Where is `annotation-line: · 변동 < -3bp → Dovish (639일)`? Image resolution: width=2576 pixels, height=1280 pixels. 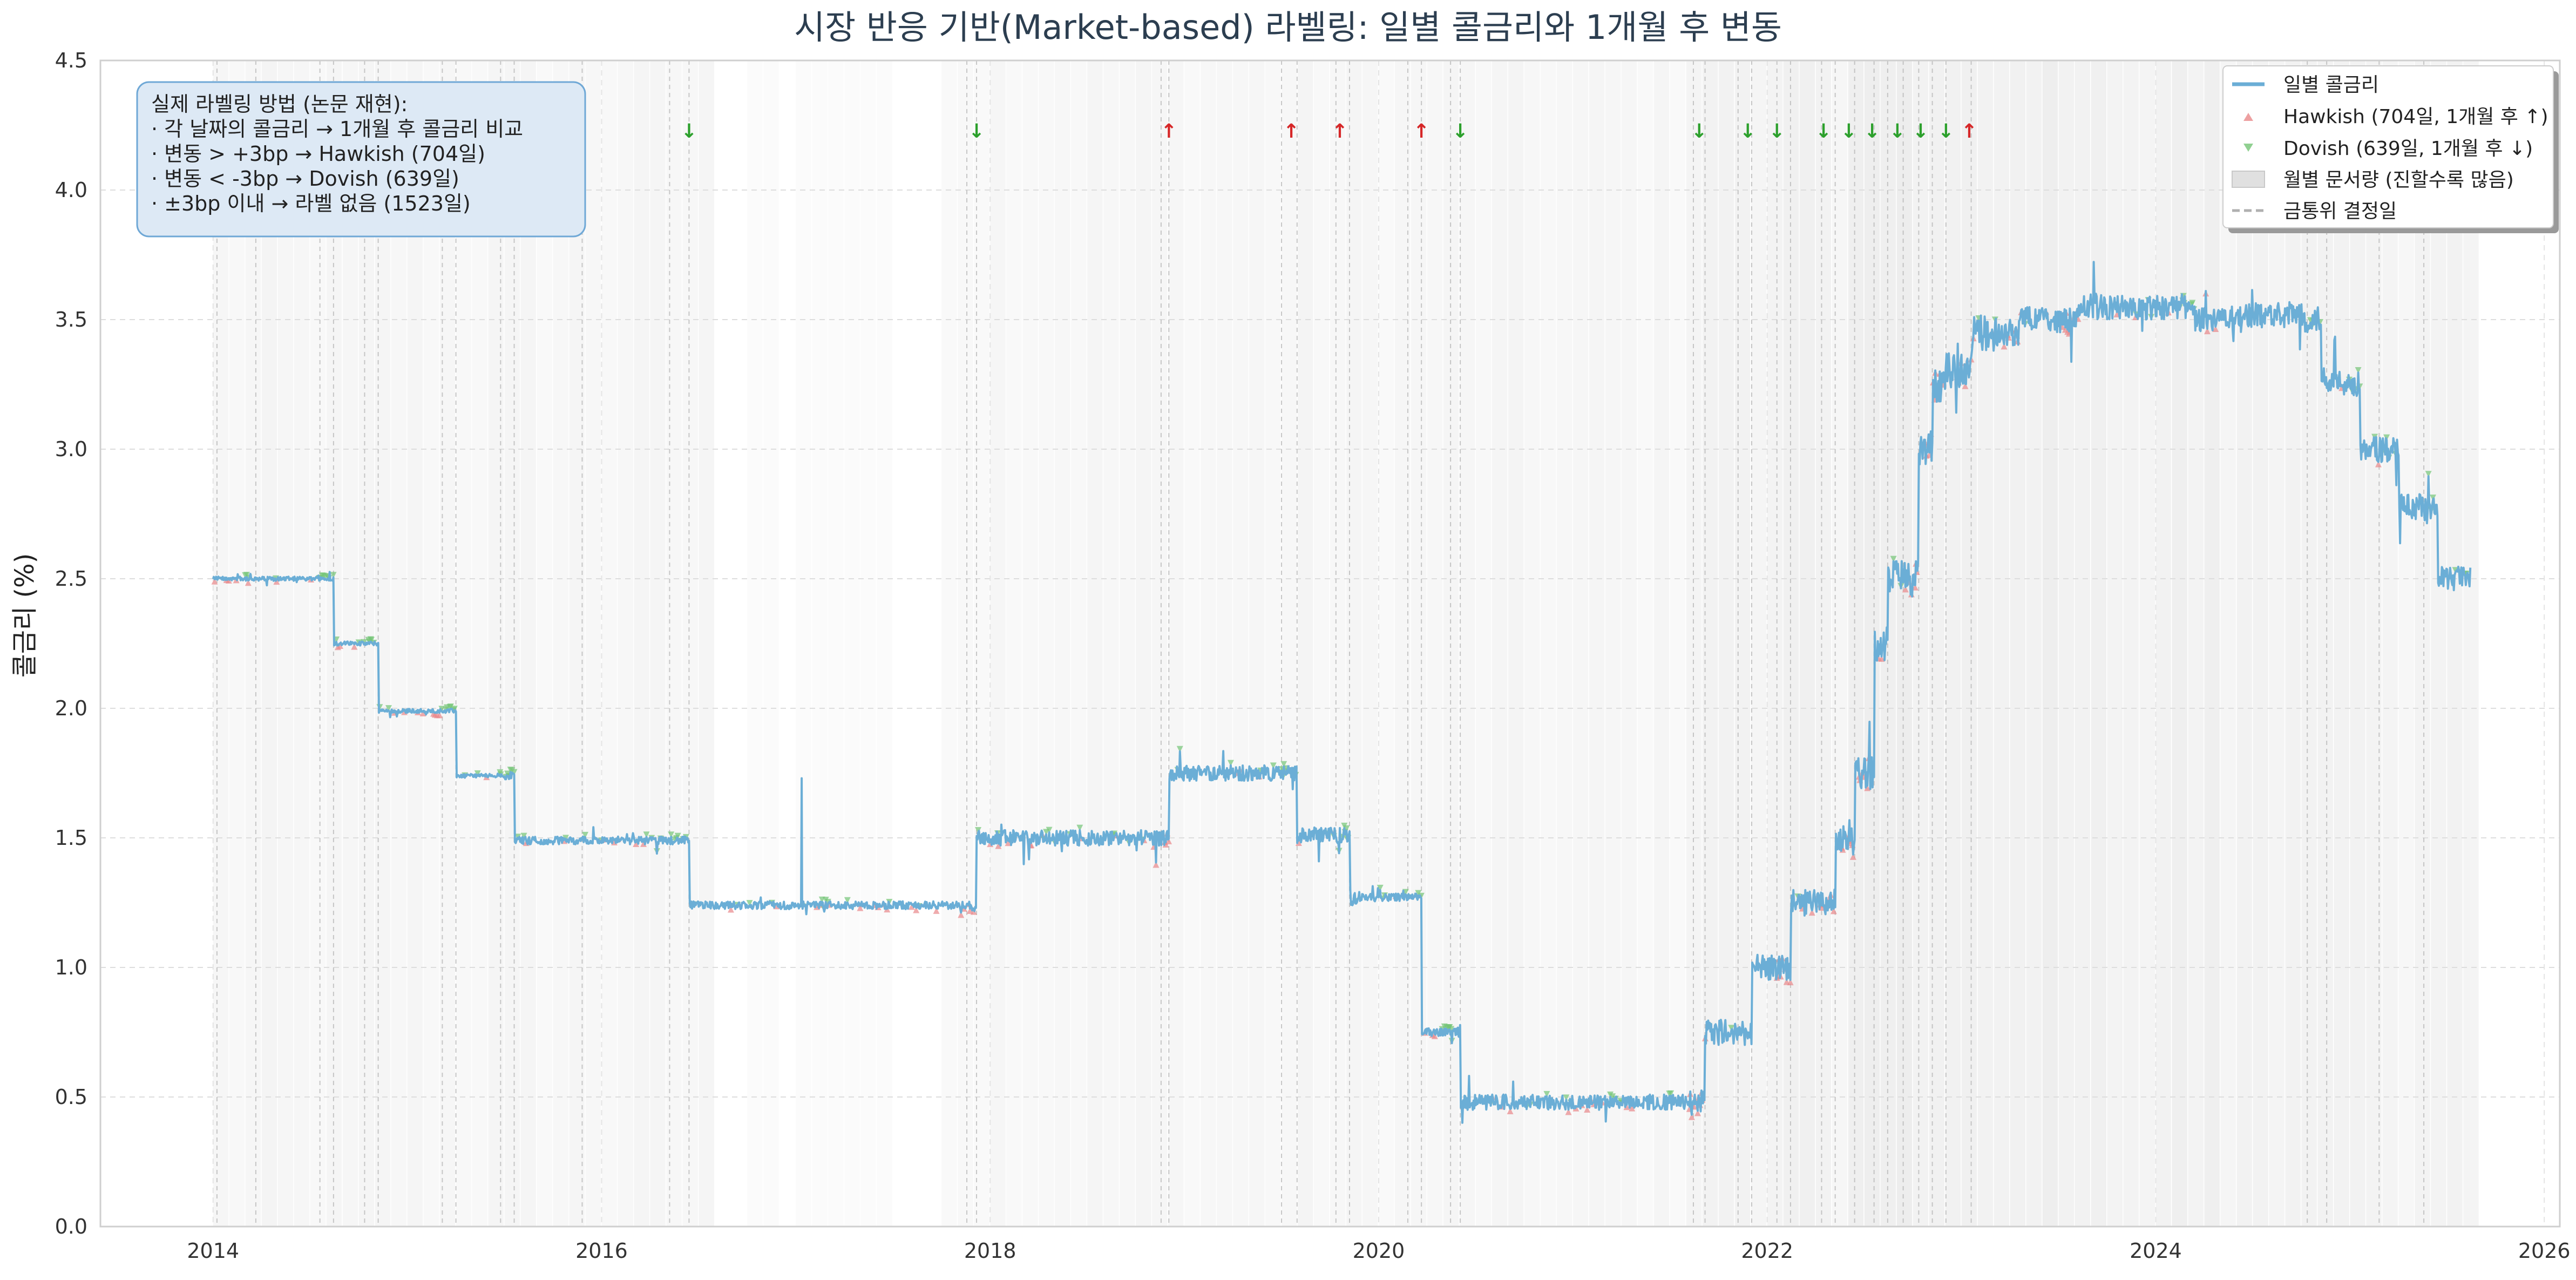
annotation-line: · 변동 < -3bp → Dovish (639일) is located at coordinates (305, 179).